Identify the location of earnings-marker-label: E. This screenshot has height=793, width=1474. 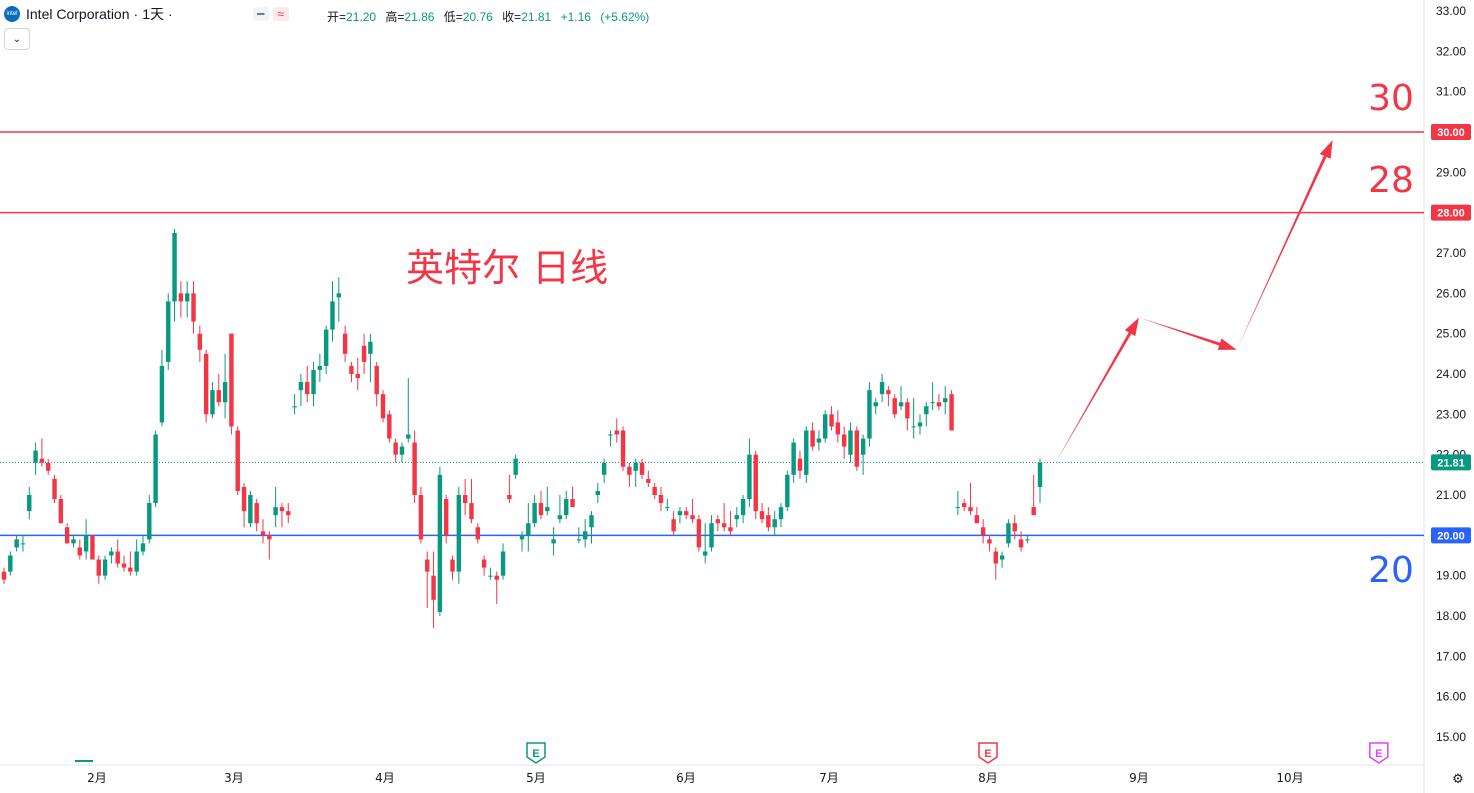
(1378, 754).